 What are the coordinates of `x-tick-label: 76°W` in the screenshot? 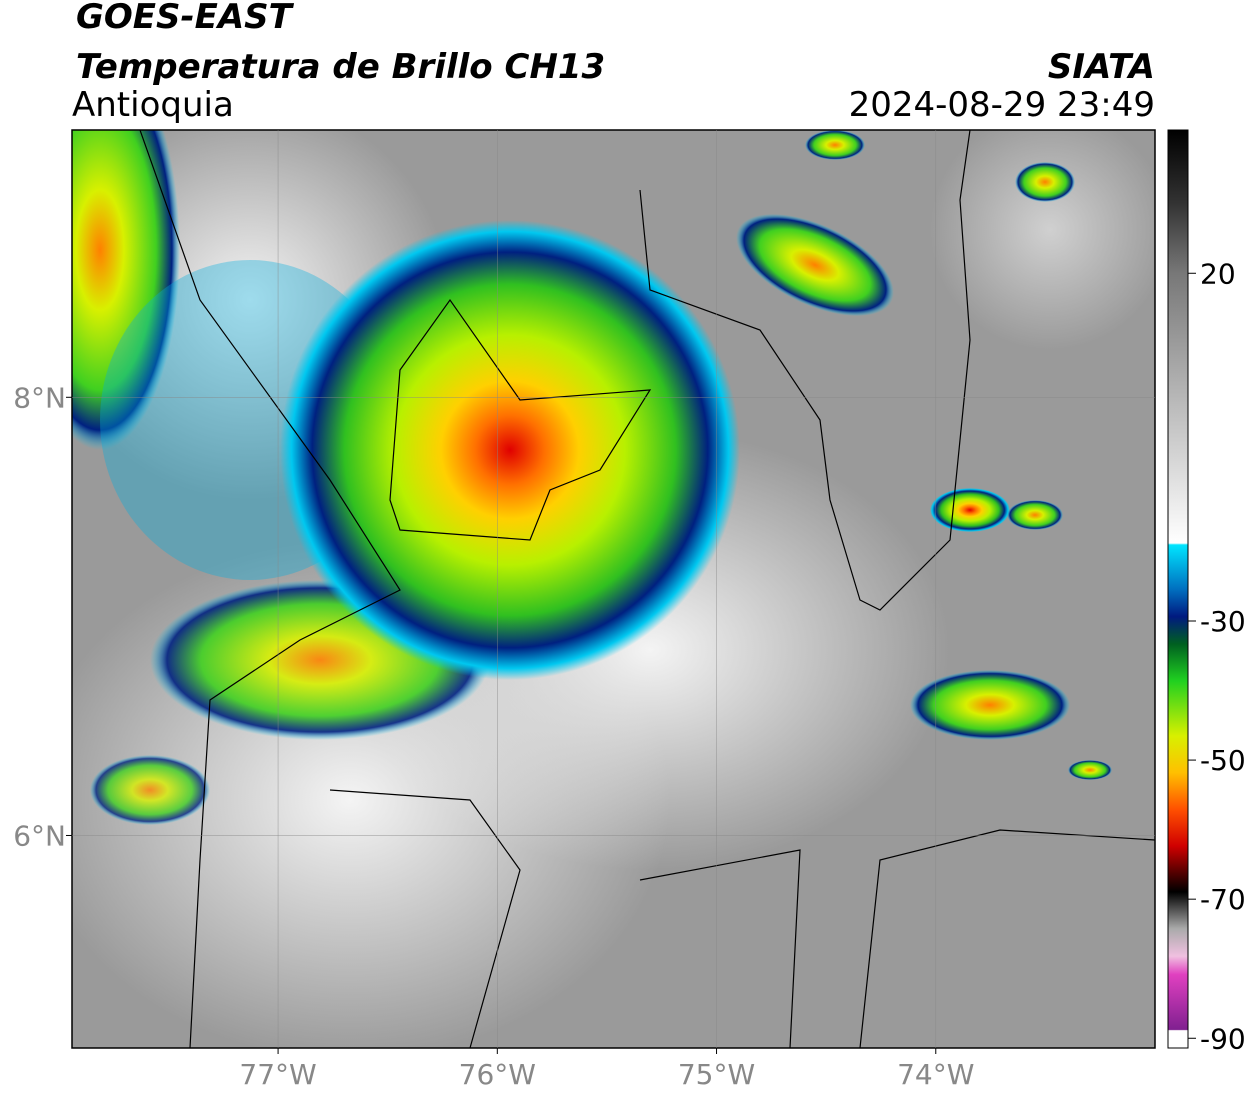 It's located at (497, 1074).